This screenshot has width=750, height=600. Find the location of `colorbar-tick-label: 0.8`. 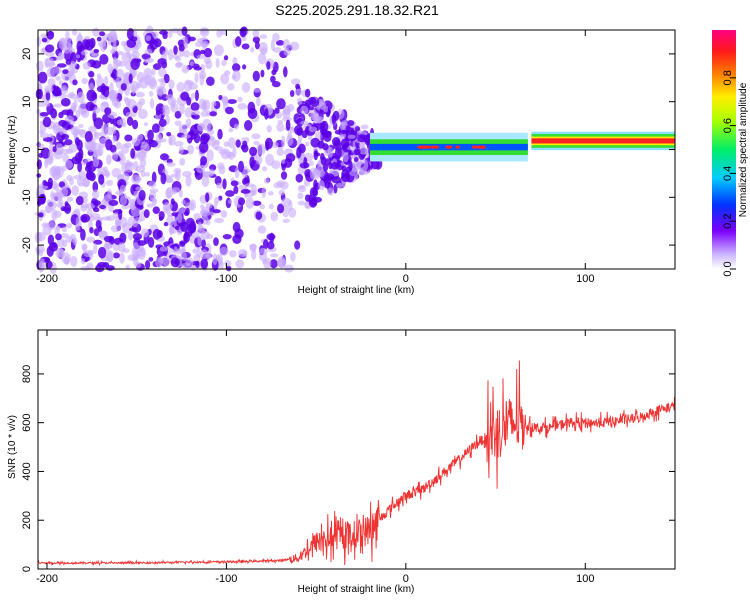

colorbar-tick-label: 0.8 is located at coordinates (728, 77).